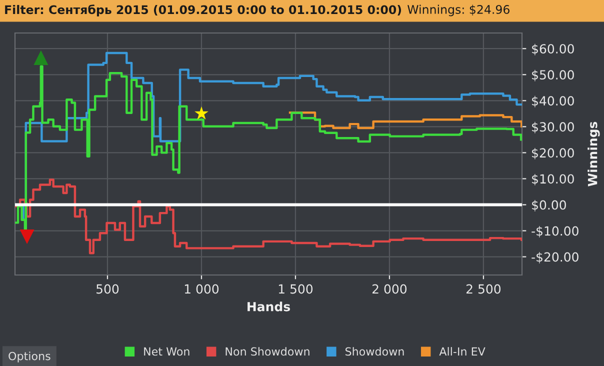 Image resolution: width=604 pixels, height=366 pixels. Describe the element at coordinates (462, 351) in the screenshot. I see `legend-label: All-In EV` at that location.